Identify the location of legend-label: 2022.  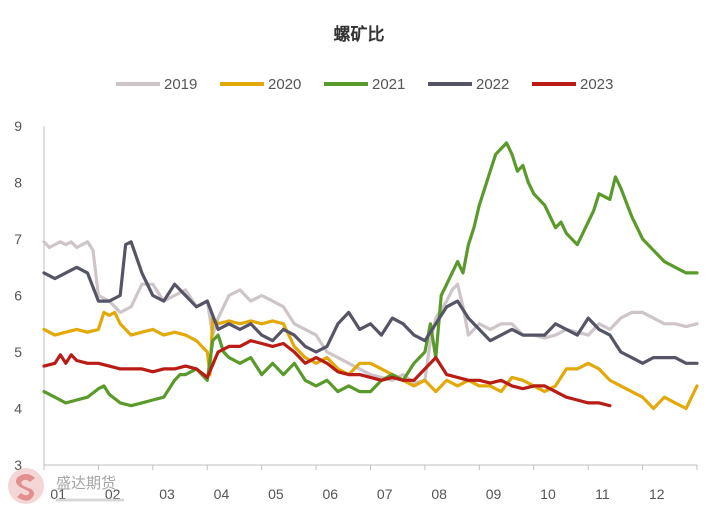
(492, 84).